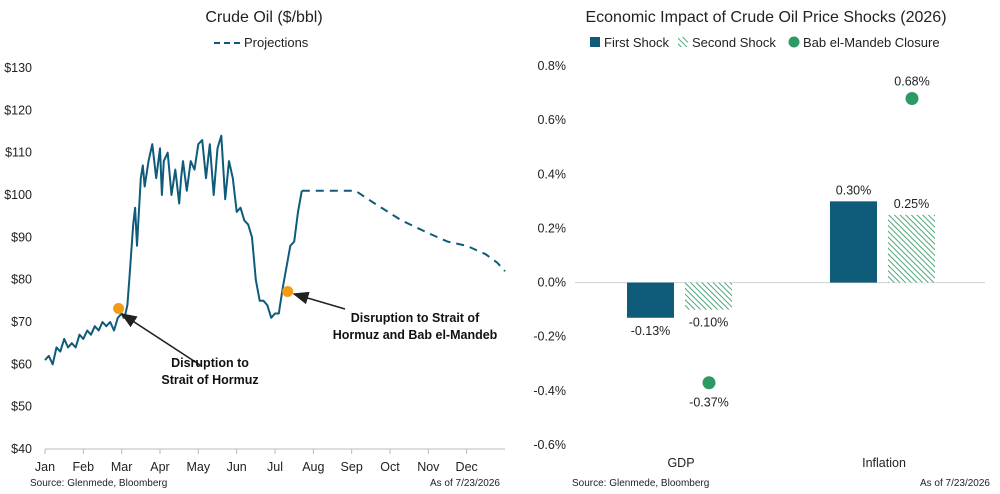 Image resolution: width=1000 pixels, height=494 pixels. Describe the element at coordinates (595, 42) in the screenshot. I see `first-shock-legend-swatch` at that location.